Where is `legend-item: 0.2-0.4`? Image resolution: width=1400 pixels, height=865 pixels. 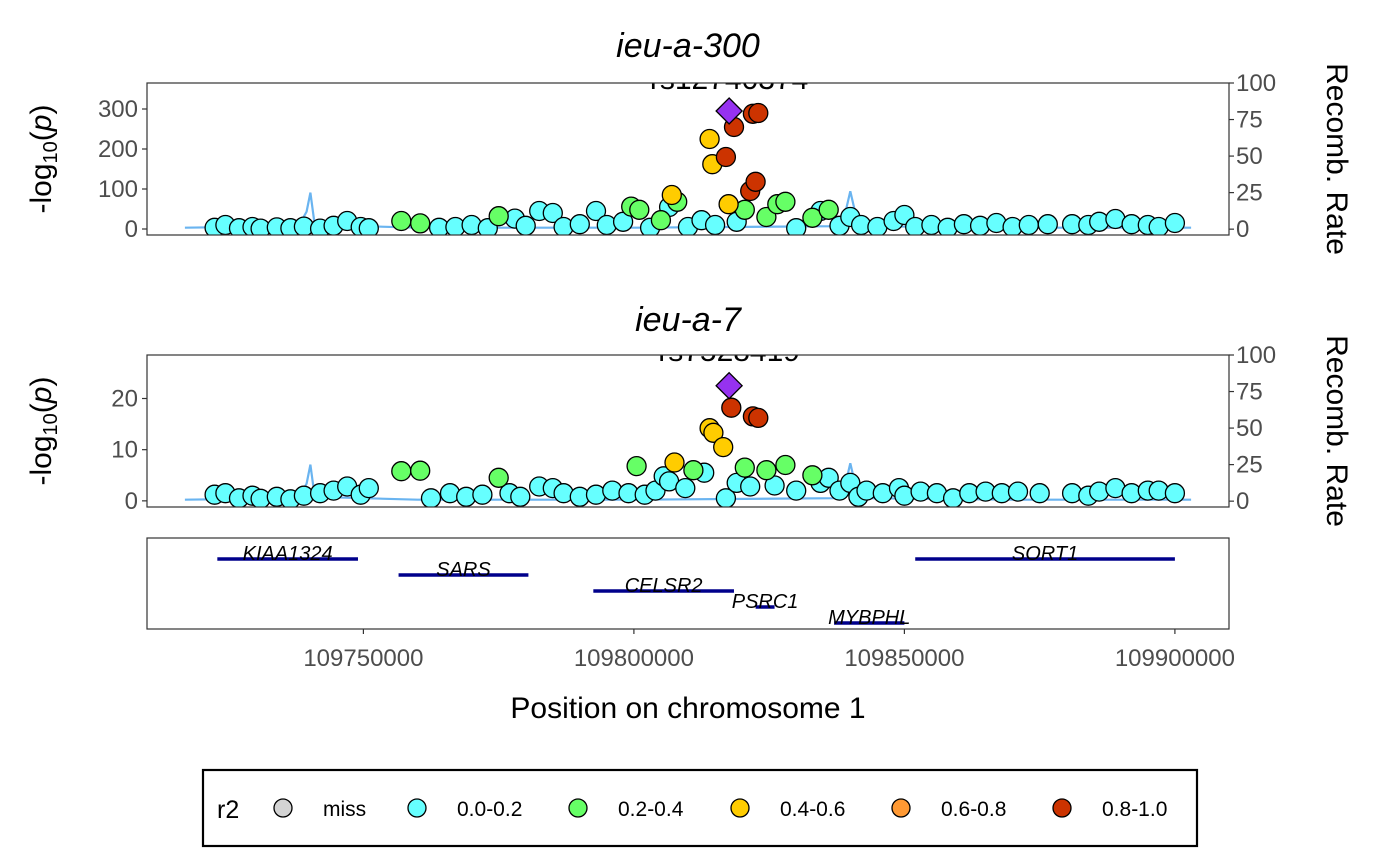
legend-item: 0.2-0.4 is located at coordinates (626, 809).